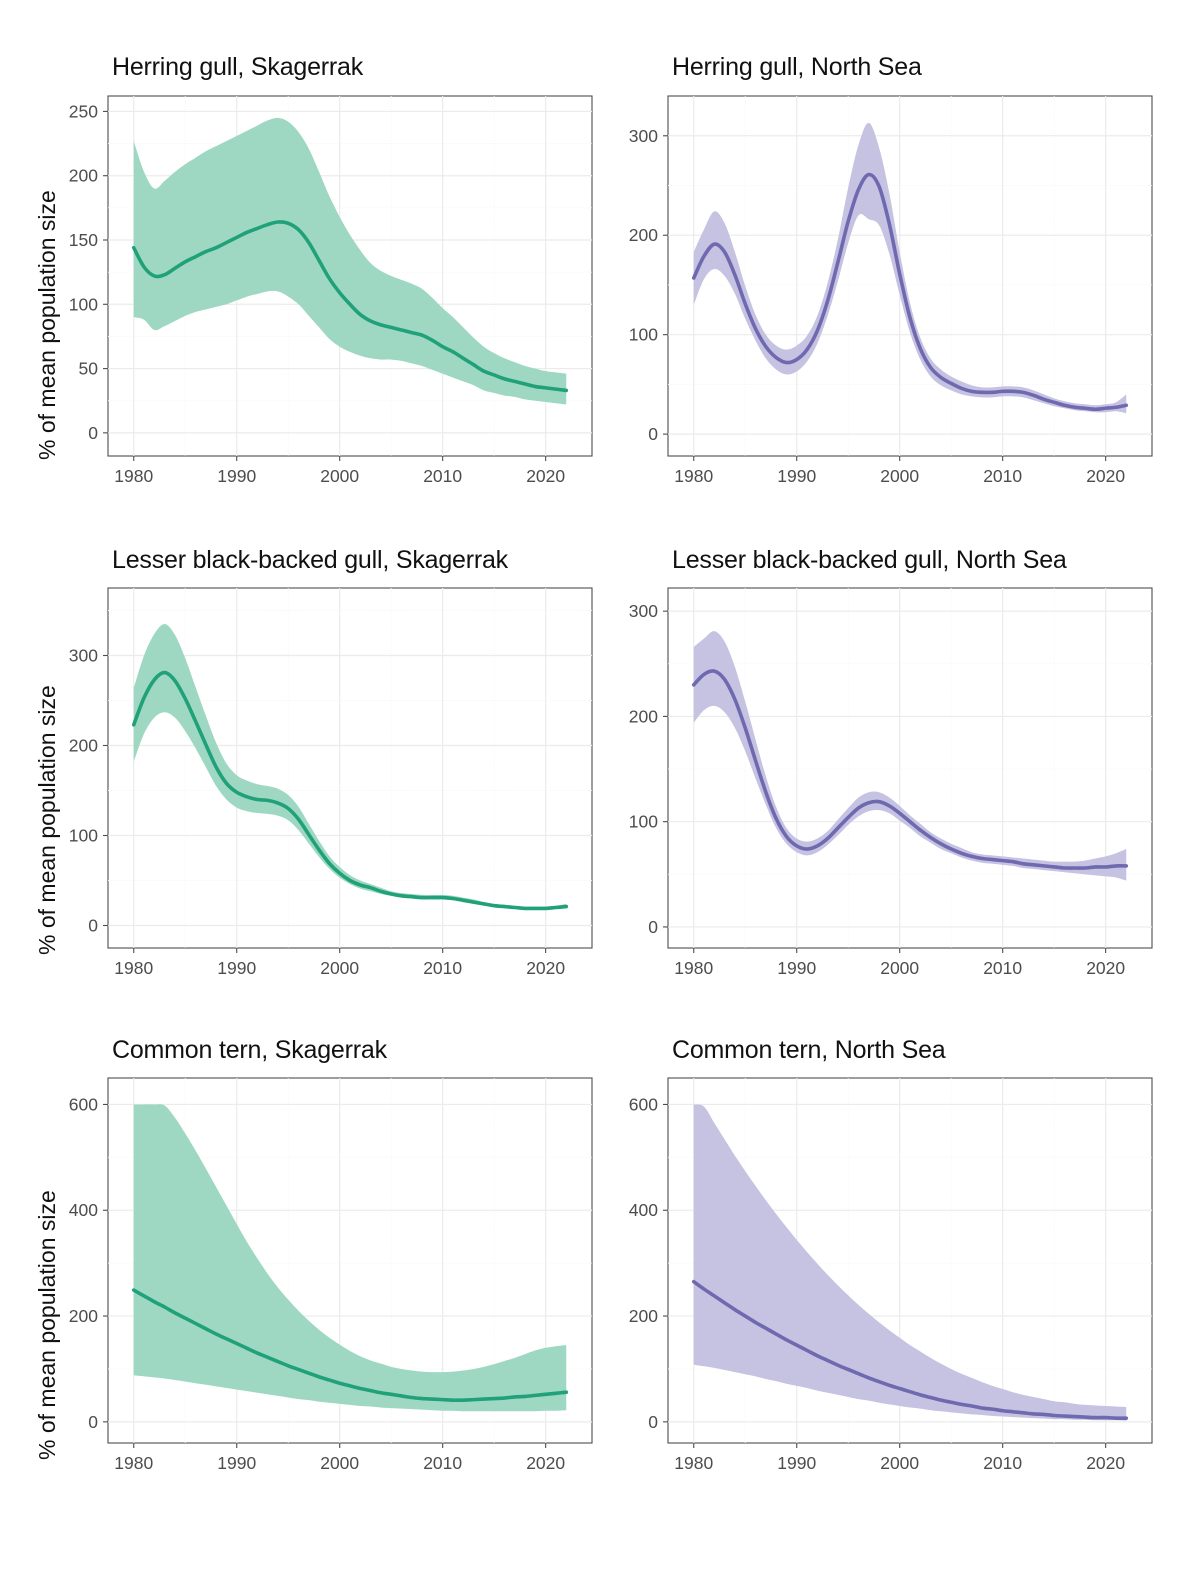 This screenshot has height=1581, width=1200. I want to click on panel-lbb-gull-skagerrak: 0 100 200 300 1980 1990 2000 2010 2020, so click(330, 790).